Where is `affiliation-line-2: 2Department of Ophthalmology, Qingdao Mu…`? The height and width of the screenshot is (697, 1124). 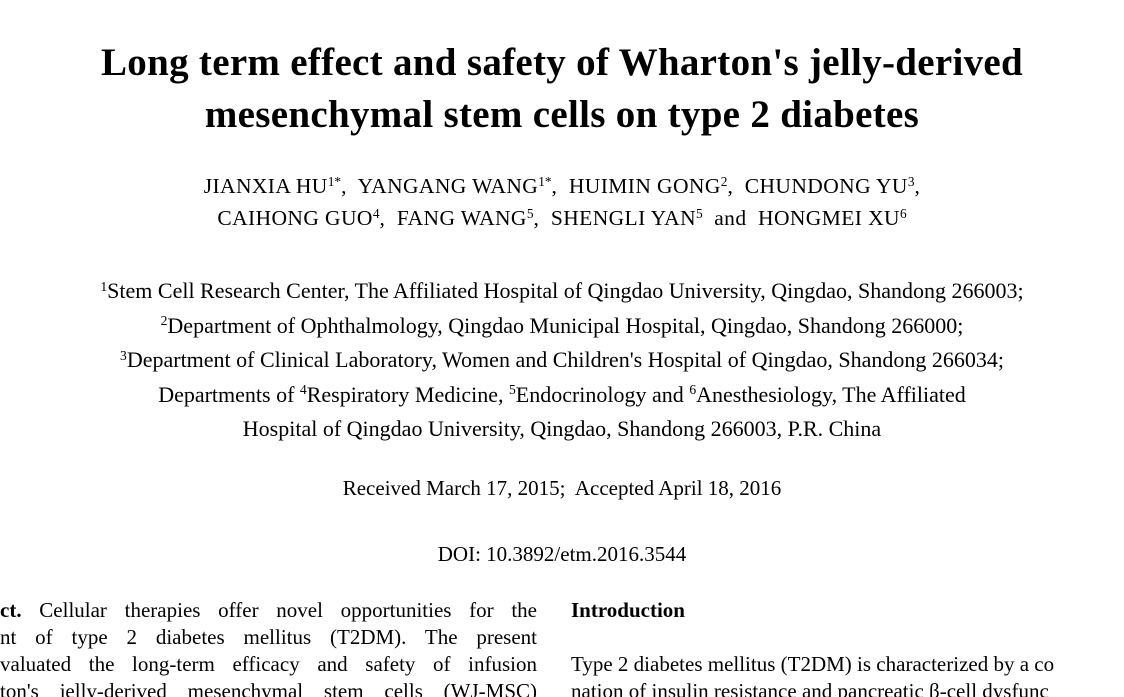
affiliation-line-2: 2Department of Ophthalmology, Qingdao Mu… is located at coordinates (562, 326).